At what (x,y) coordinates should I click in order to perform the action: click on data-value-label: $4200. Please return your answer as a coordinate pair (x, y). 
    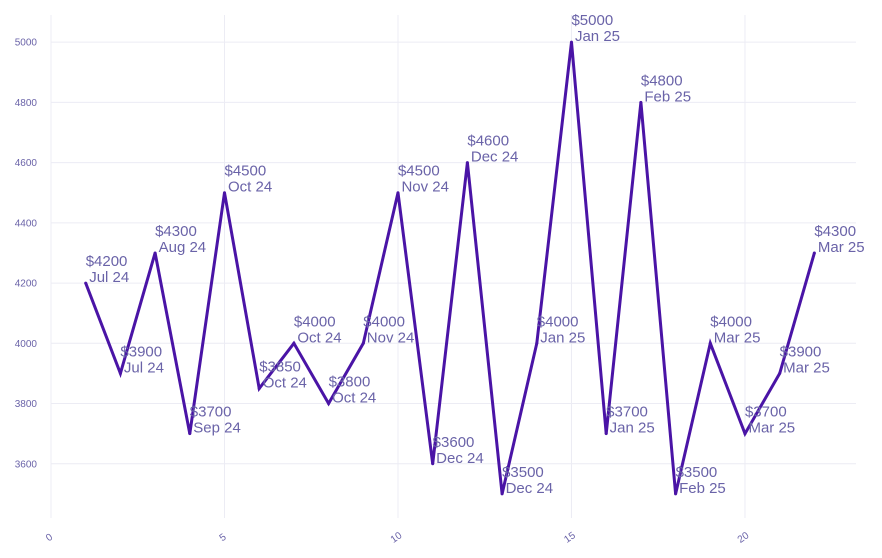
    Looking at the image, I should click on (107, 261).